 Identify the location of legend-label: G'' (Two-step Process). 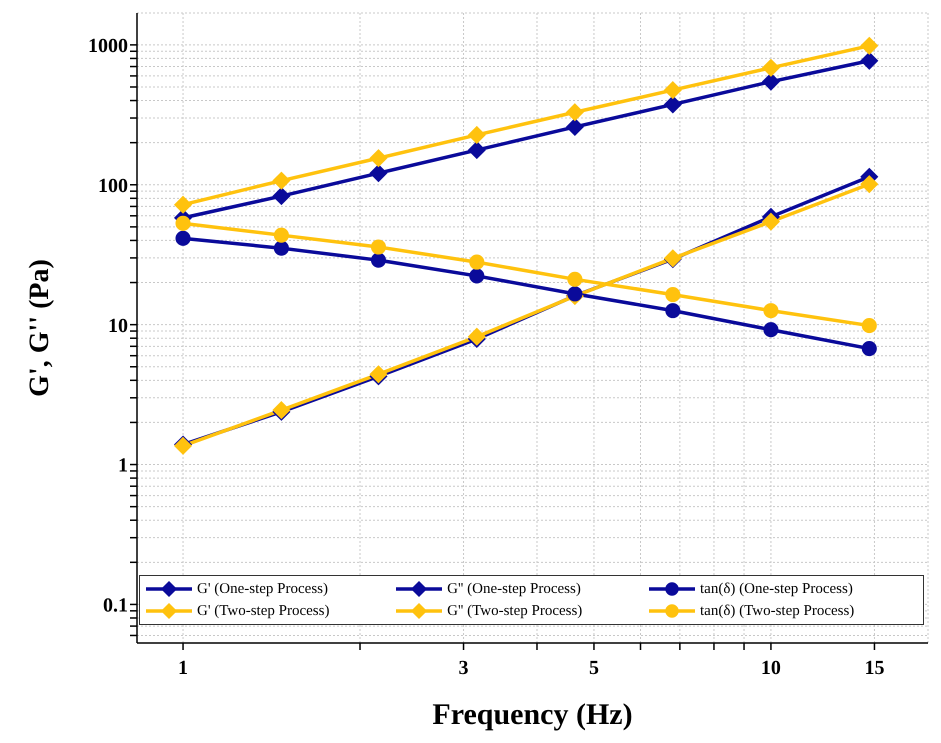
(514, 611).